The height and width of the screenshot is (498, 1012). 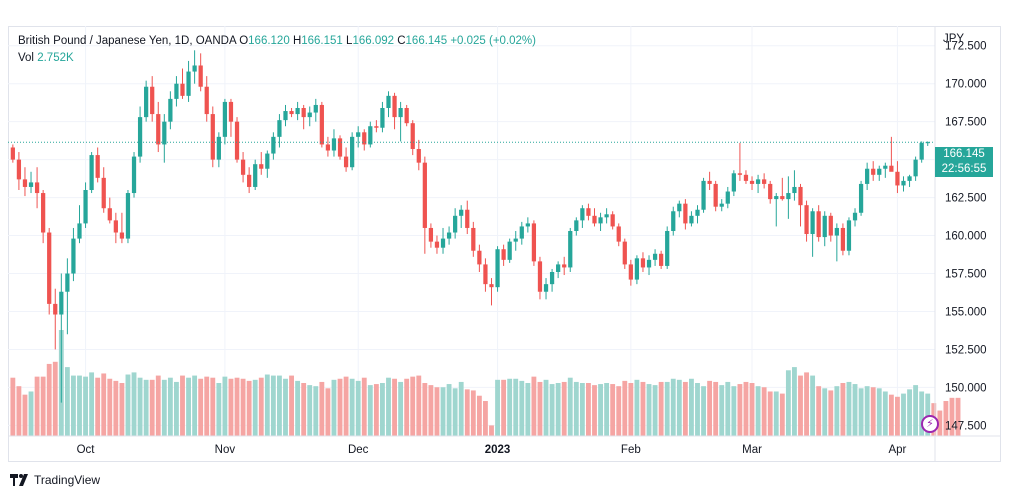 What do you see at coordinates (954, 39) in the screenshot?
I see `currency-label: JPY` at bounding box center [954, 39].